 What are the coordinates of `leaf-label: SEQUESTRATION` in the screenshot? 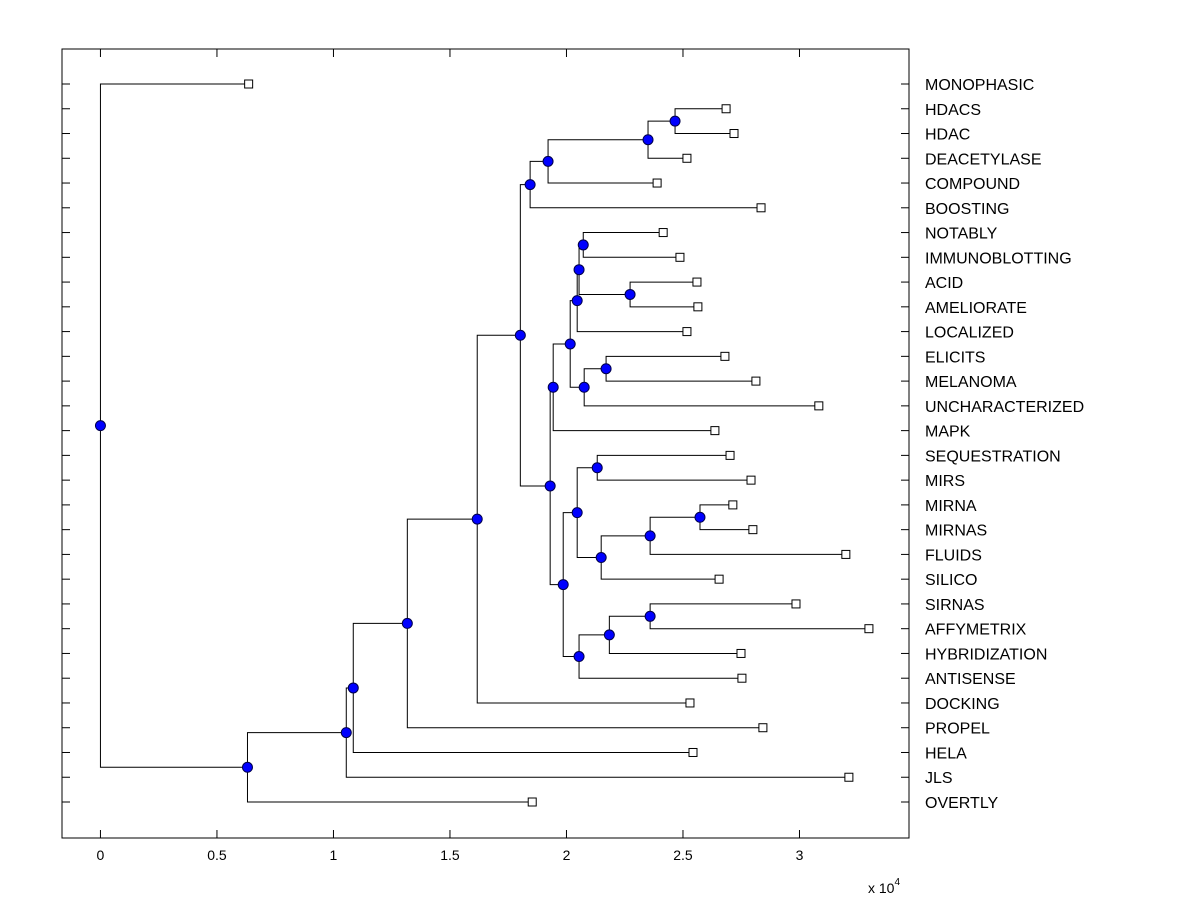 It's located at (993, 456).